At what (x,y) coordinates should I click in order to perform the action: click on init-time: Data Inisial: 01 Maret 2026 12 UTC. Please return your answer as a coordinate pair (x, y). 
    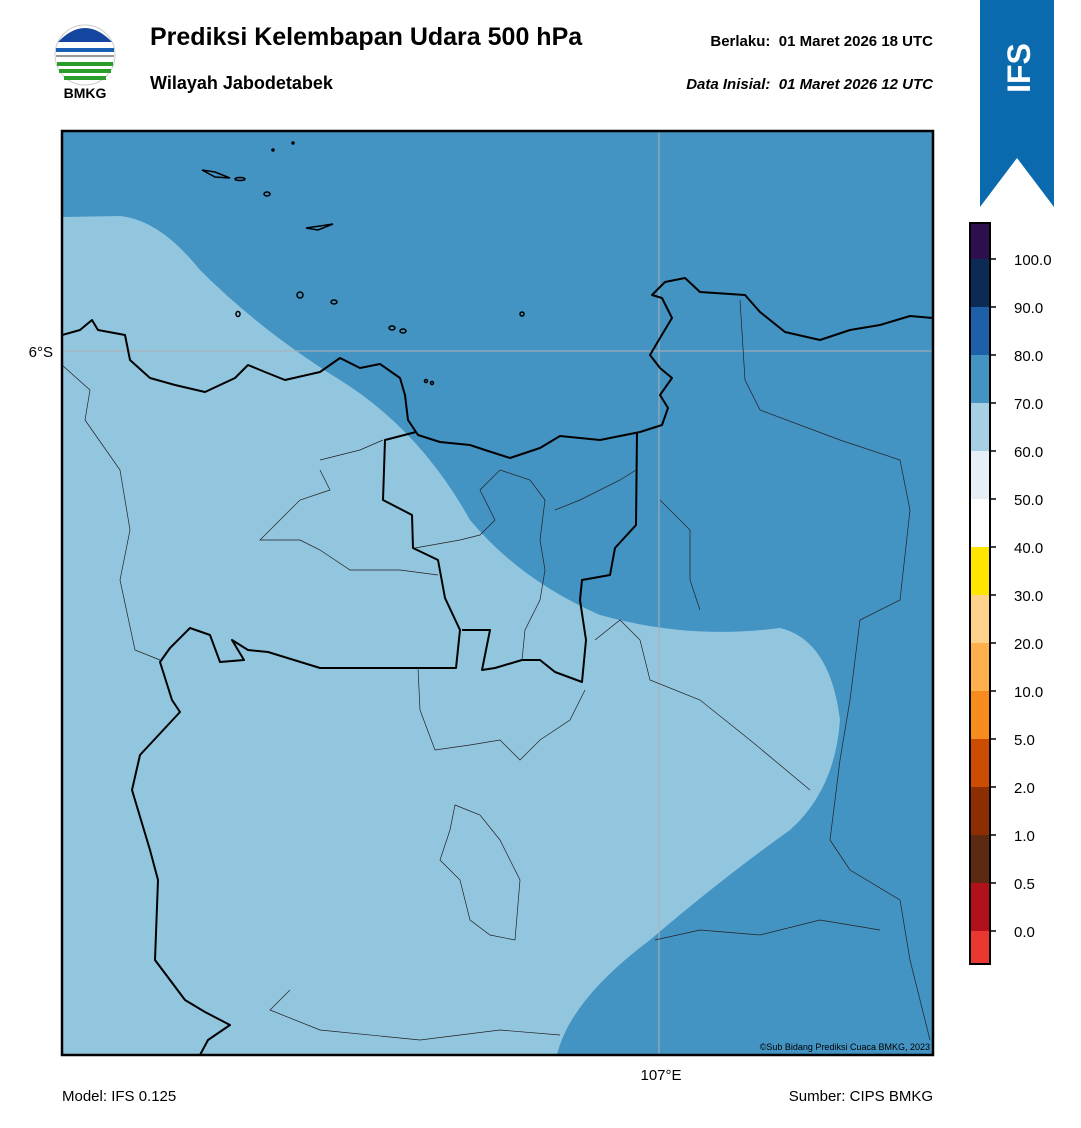
    Looking at the image, I should click on (810, 84).